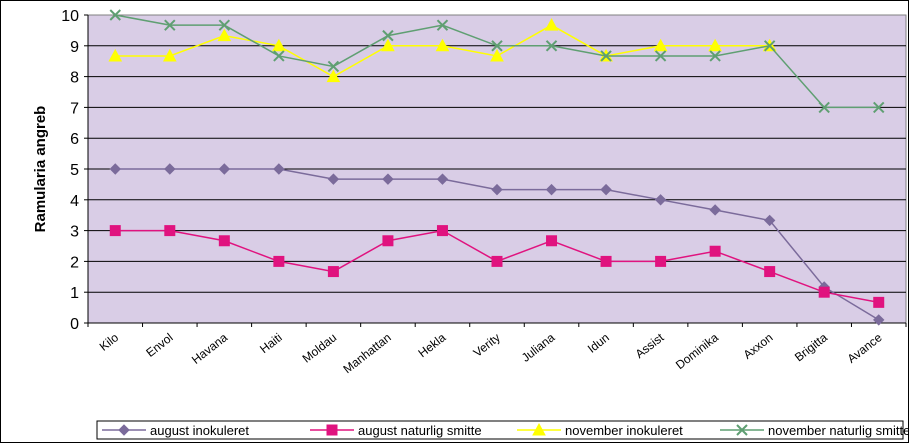 Image resolution: width=909 pixels, height=448 pixels. What do you see at coordinates (838, 430) in the screenshot?
I see `legend-label: november naturlig smitte` at bounding box center [838, 430].